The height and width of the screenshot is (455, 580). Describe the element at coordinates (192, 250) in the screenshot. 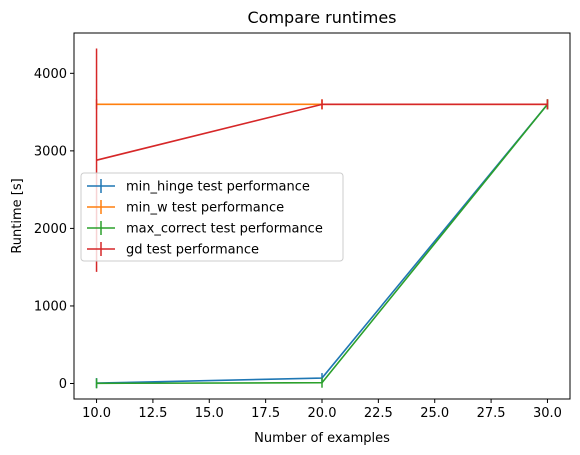

I see `legend-label: gd test performance` at that location.